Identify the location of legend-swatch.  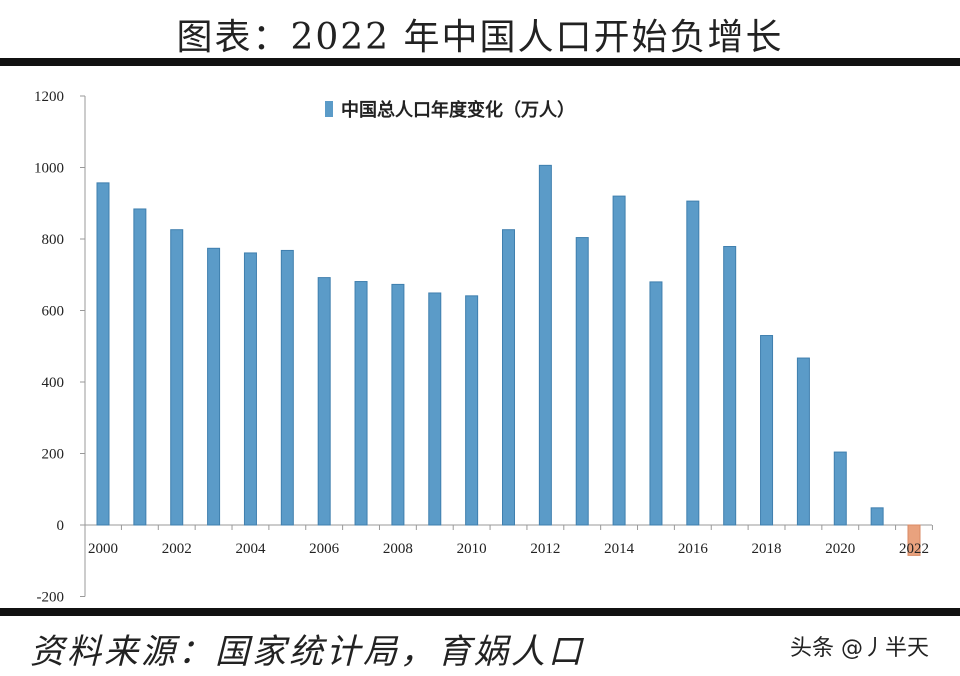
(329, 109).